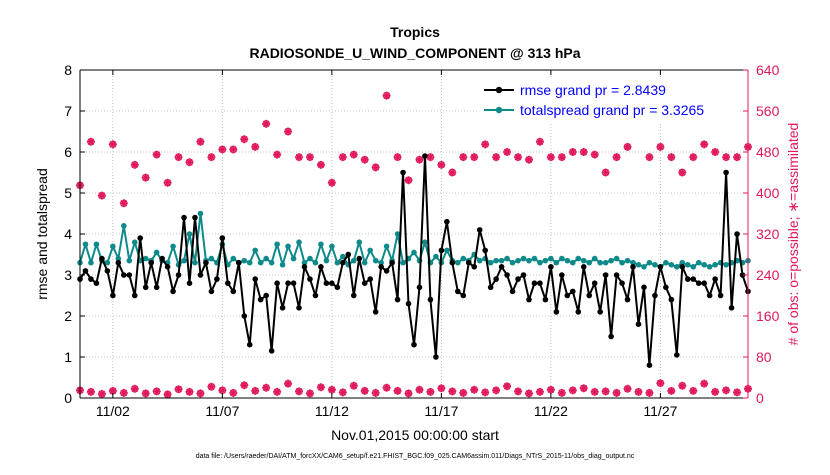 Image resolution: width=830 pixels, height=475 pixels. What do you see at coordinates (68, 398) in the screenshot?
I see `y-tick-label-left: 0` at bounding box center [68, 398].